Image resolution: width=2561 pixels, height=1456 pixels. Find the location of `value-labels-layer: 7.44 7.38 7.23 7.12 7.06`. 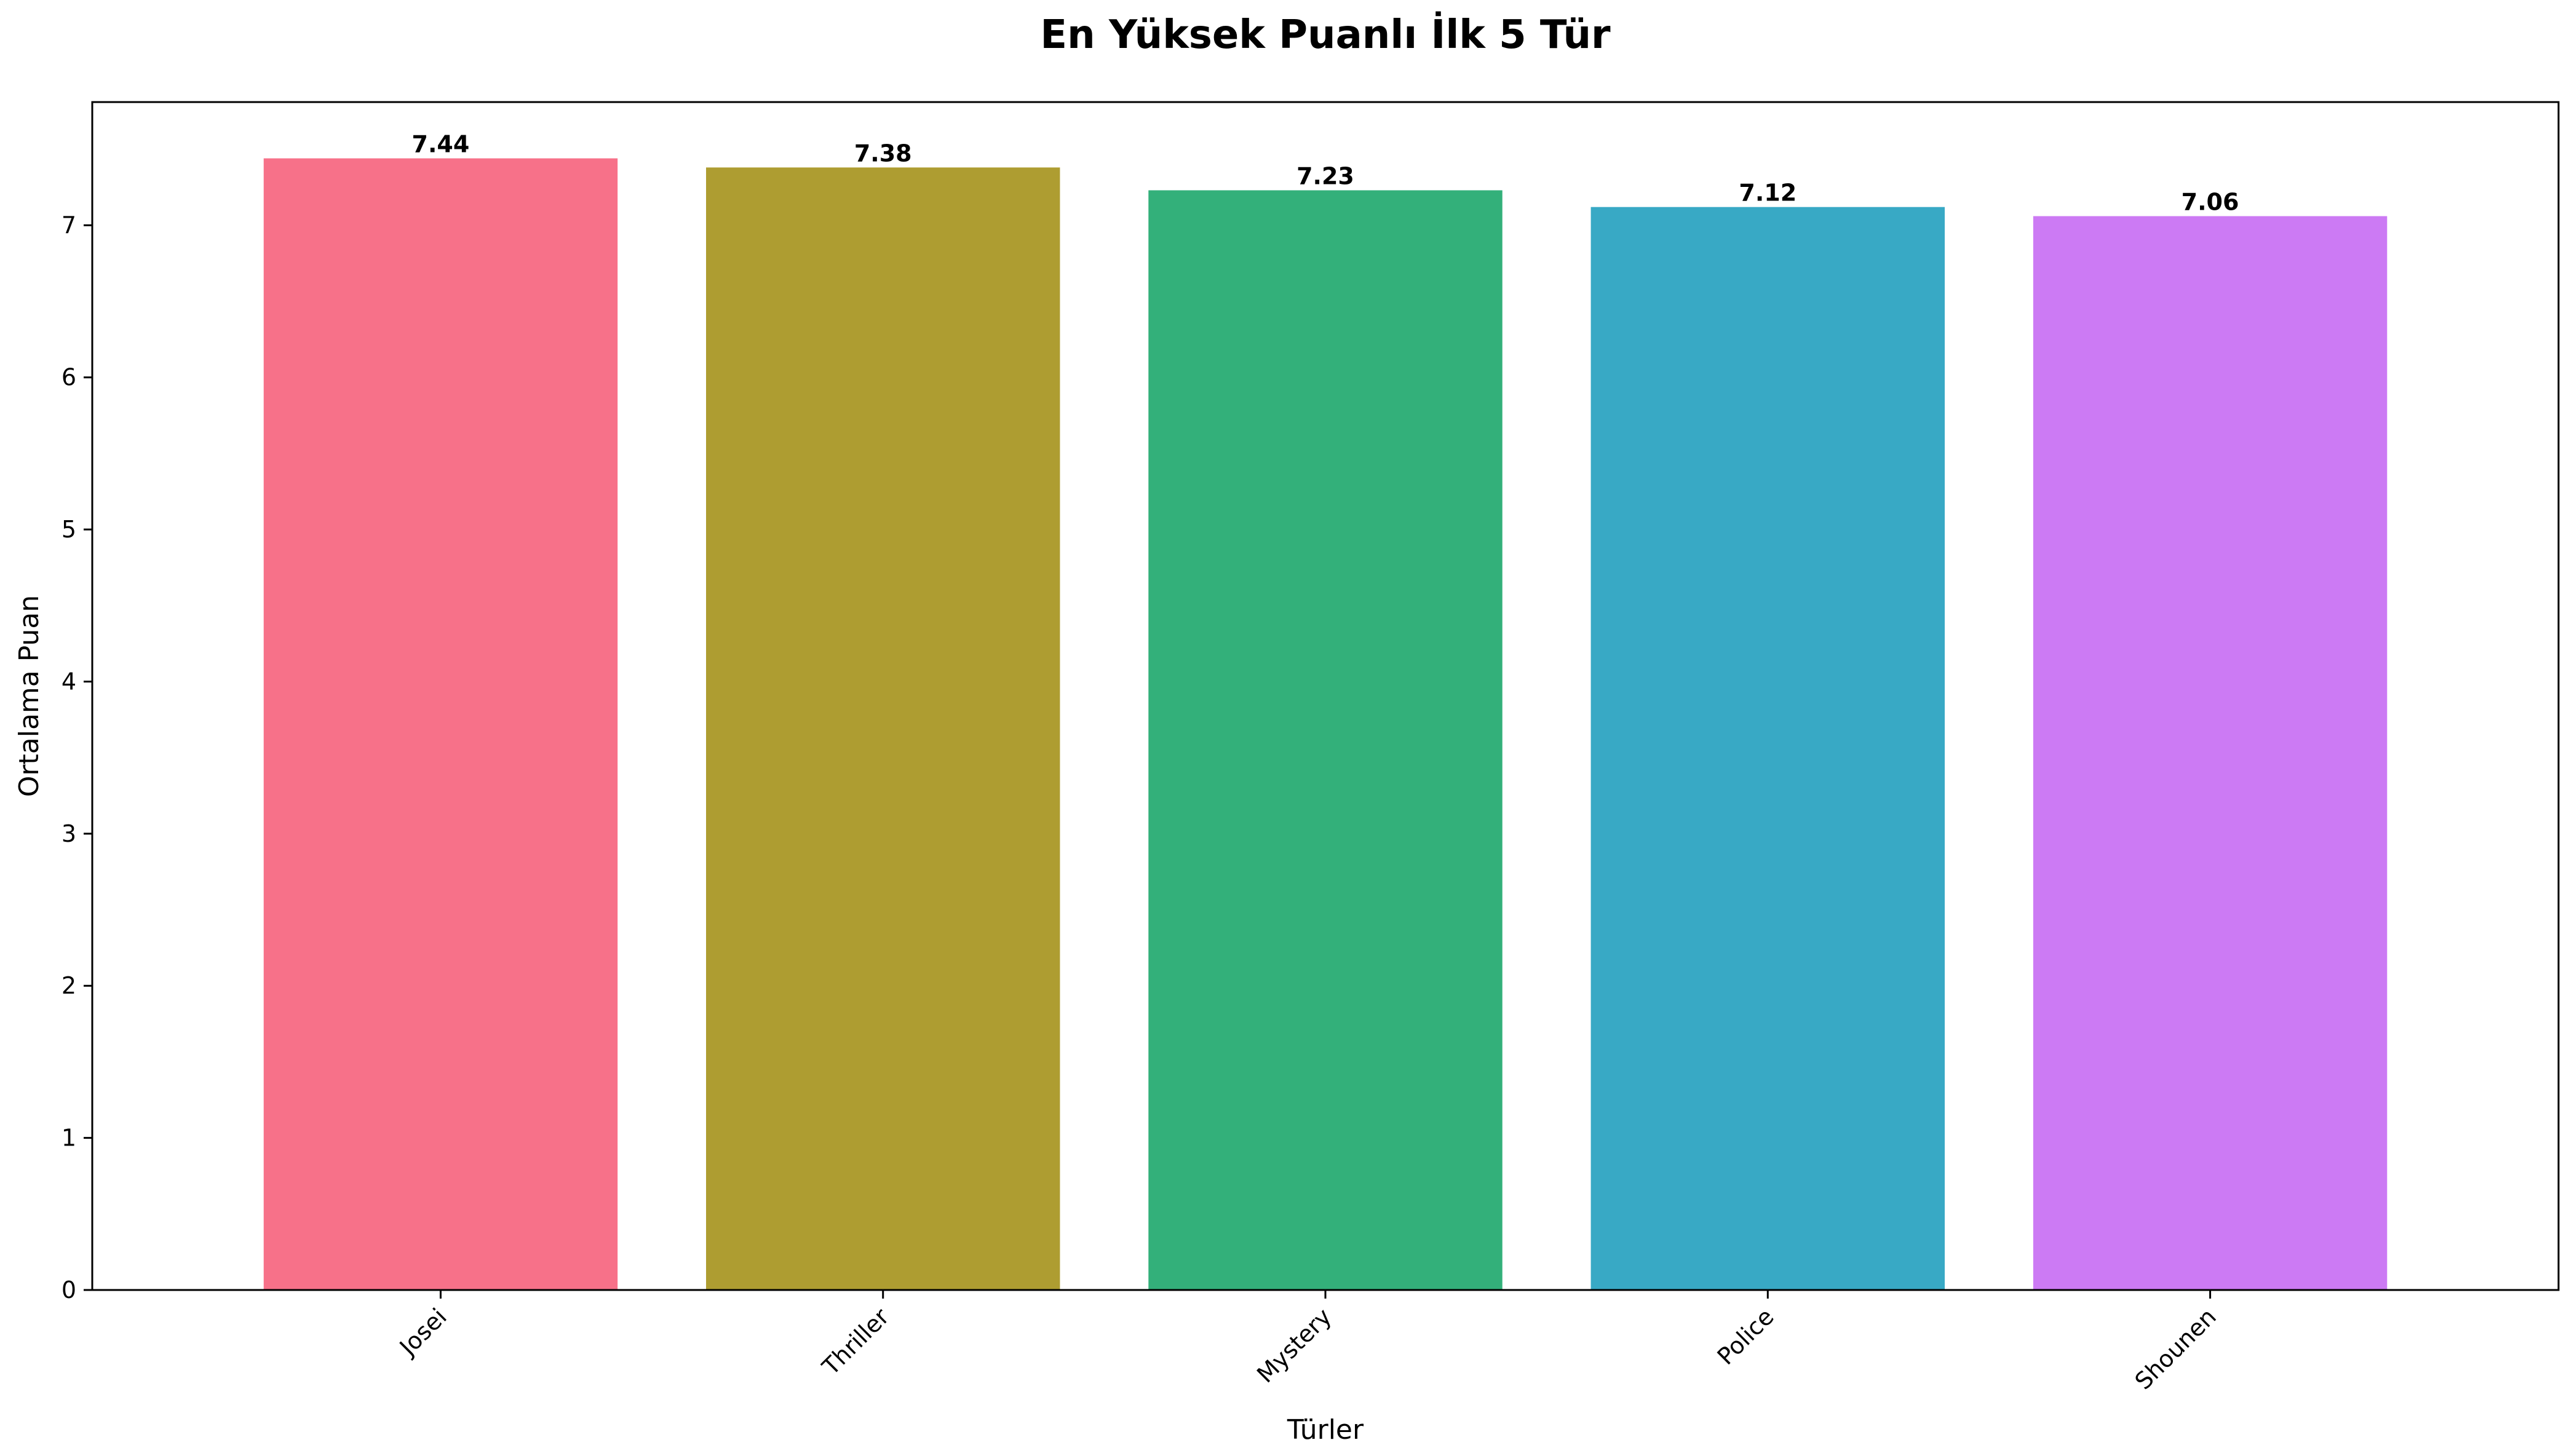

value-labels-layer: 7.44 7.38 7.23 7.12 7.06 is located at coordinates (1326, 173).